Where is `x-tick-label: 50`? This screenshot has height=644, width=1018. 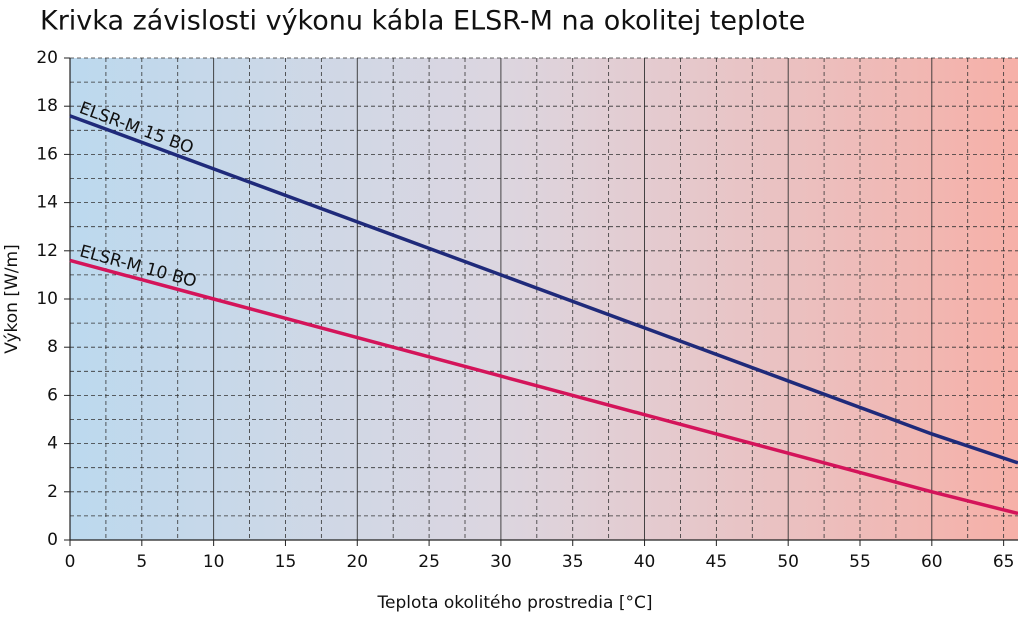 x-tick-label: 50 is located at coordinates (788, 562).